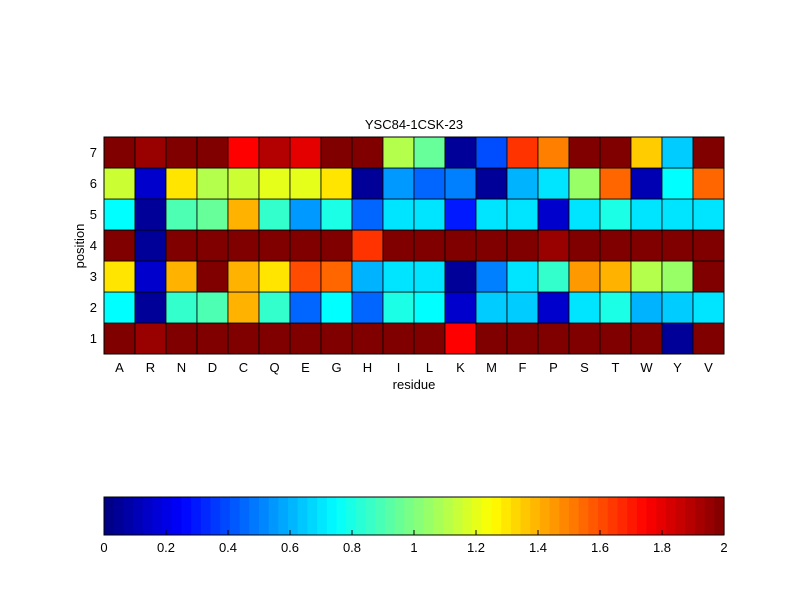  I want to click on x-tick-label: W, so click(646, 367).